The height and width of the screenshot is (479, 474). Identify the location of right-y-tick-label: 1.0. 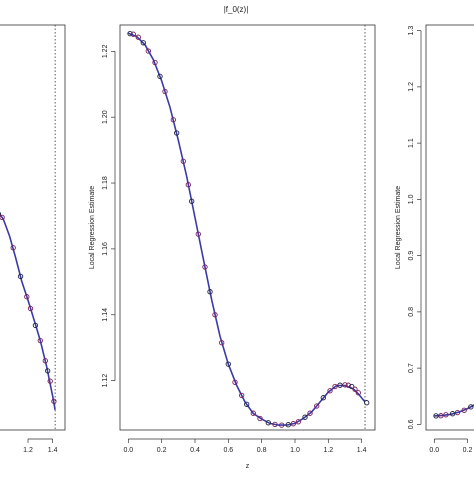
(411, 199).